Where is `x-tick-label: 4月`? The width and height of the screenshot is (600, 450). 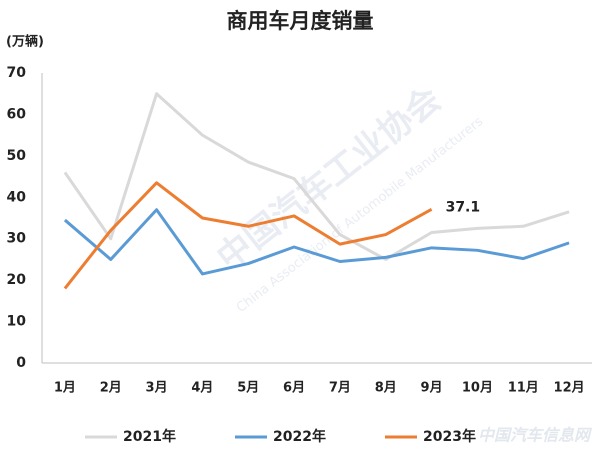 x-tick-label: 4月 is located at coordinates (202, 388).